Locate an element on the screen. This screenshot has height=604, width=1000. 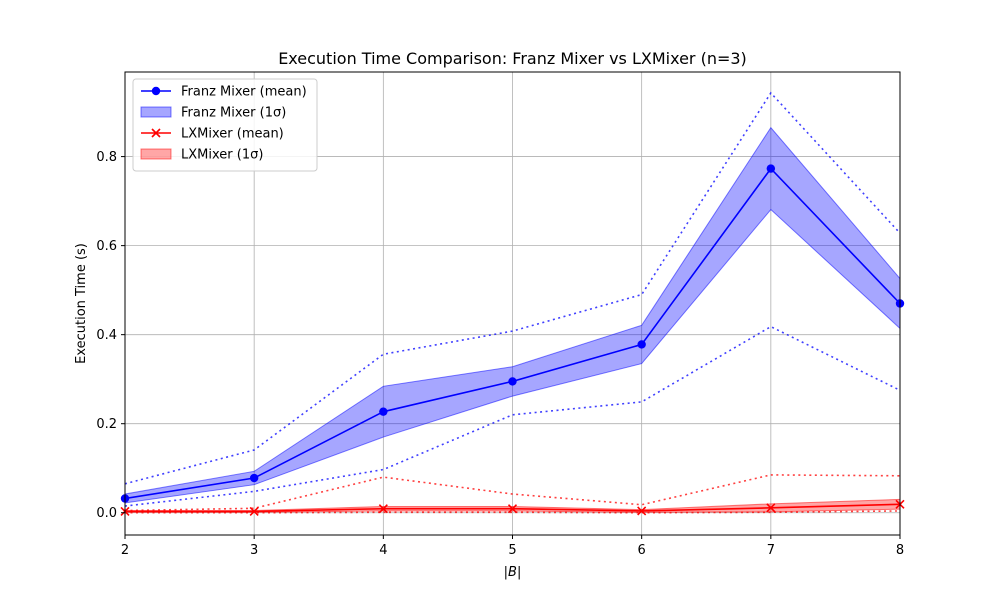
y-axis-title: Execution Time (s) is located at coordinates (81, 303).